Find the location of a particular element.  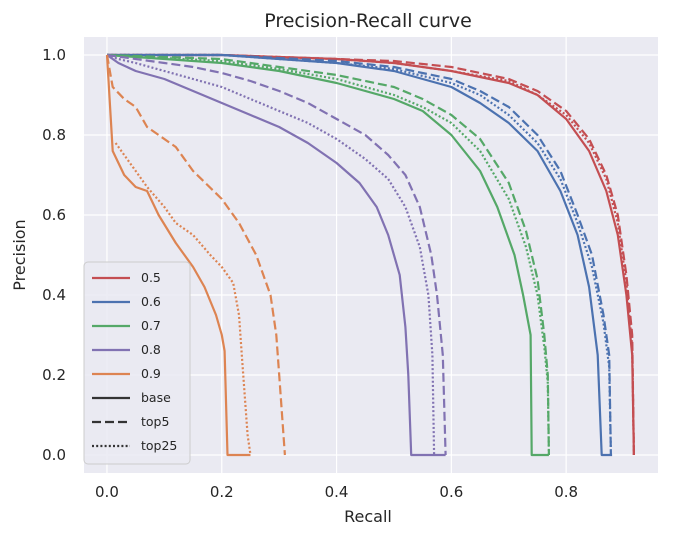

legend-label: 0.8 is located at coordinates (151, 349).